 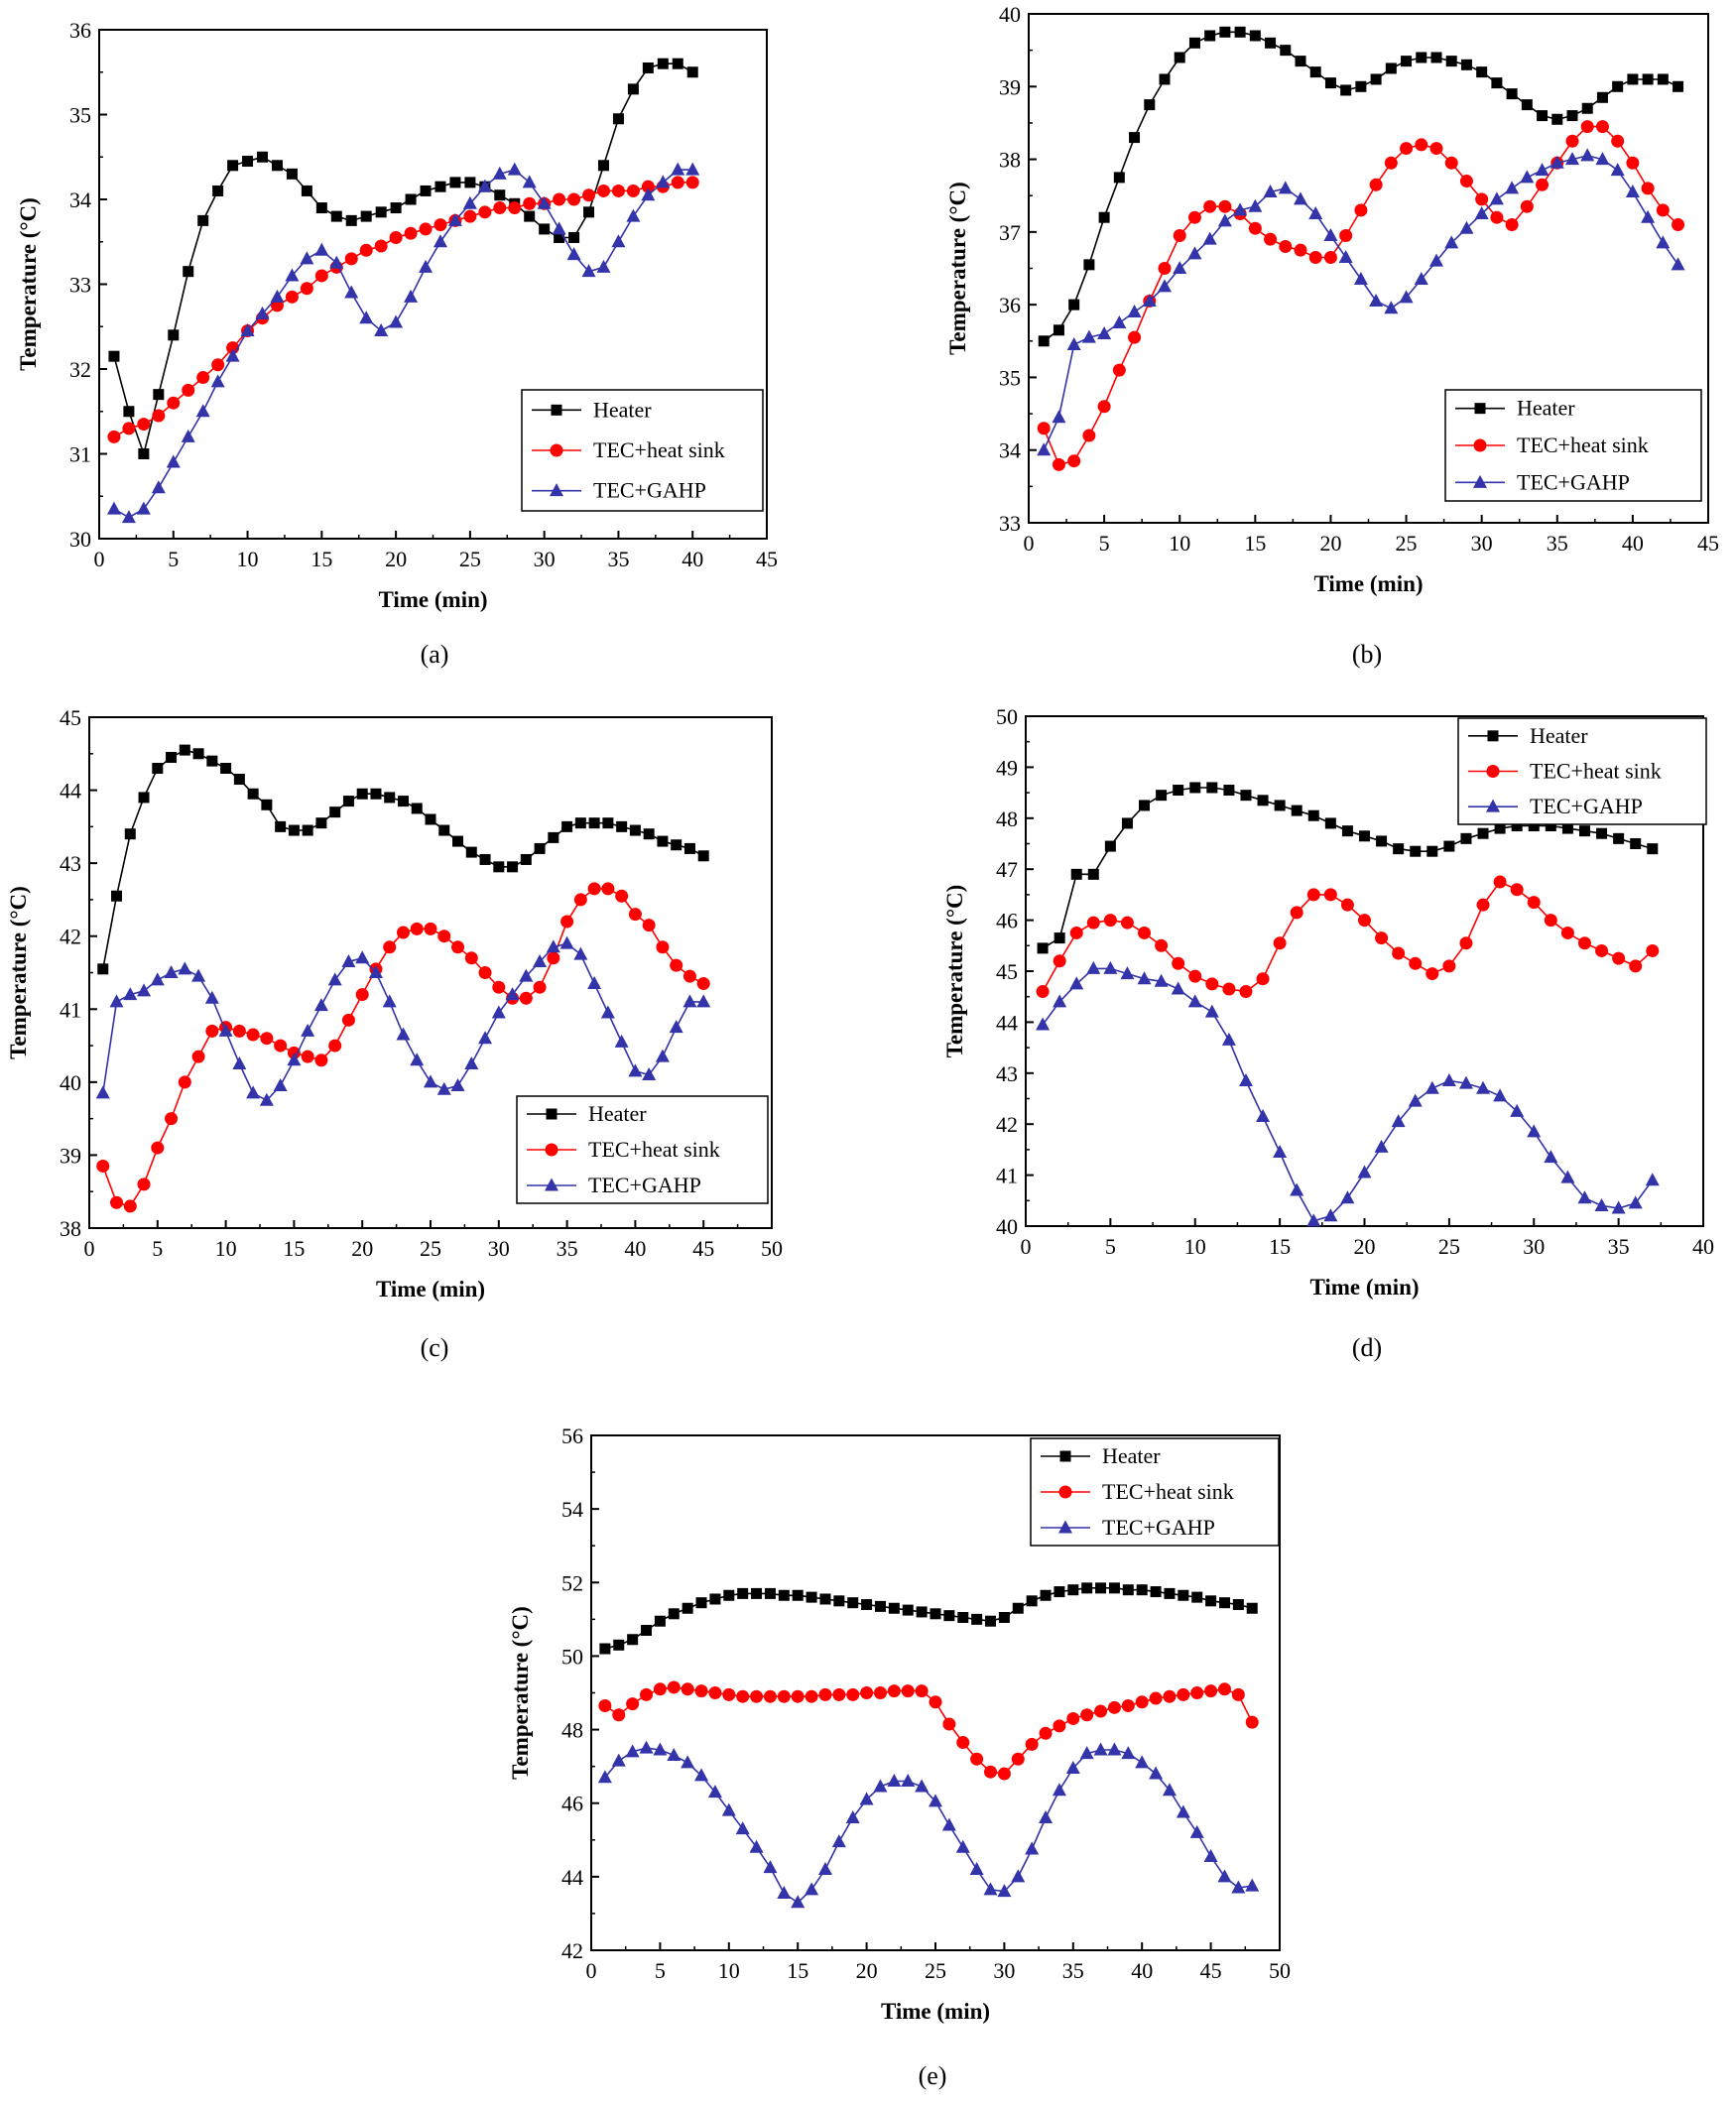 I want to click on x-axis-title: Time (min), so click(x=935, y=2011).